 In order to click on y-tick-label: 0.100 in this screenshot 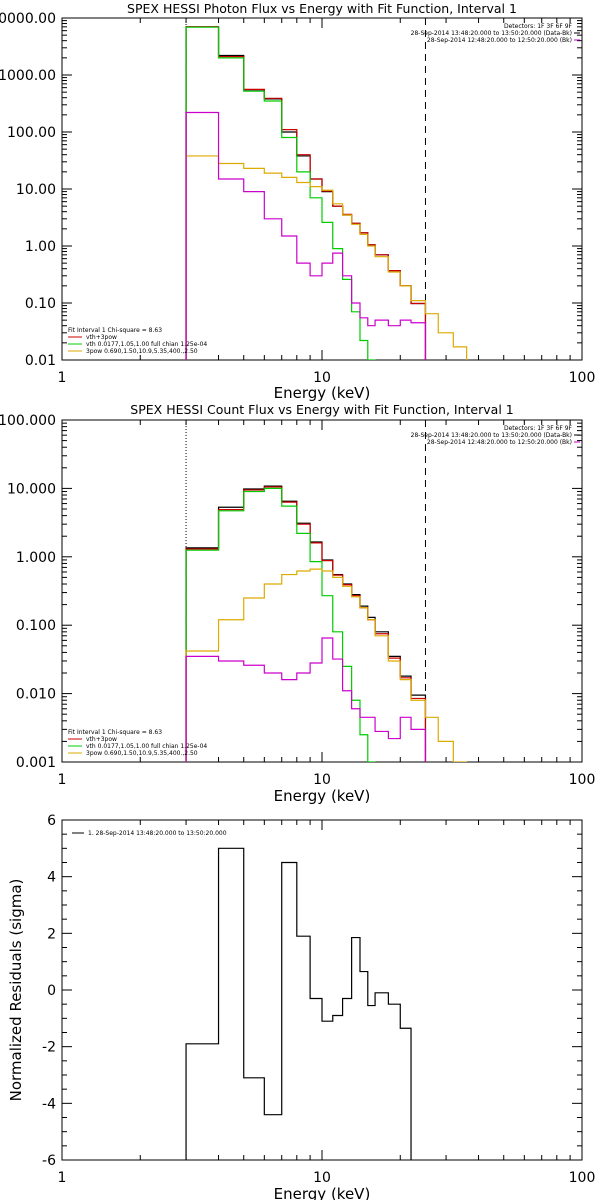, I will do `click(36, 626)`.